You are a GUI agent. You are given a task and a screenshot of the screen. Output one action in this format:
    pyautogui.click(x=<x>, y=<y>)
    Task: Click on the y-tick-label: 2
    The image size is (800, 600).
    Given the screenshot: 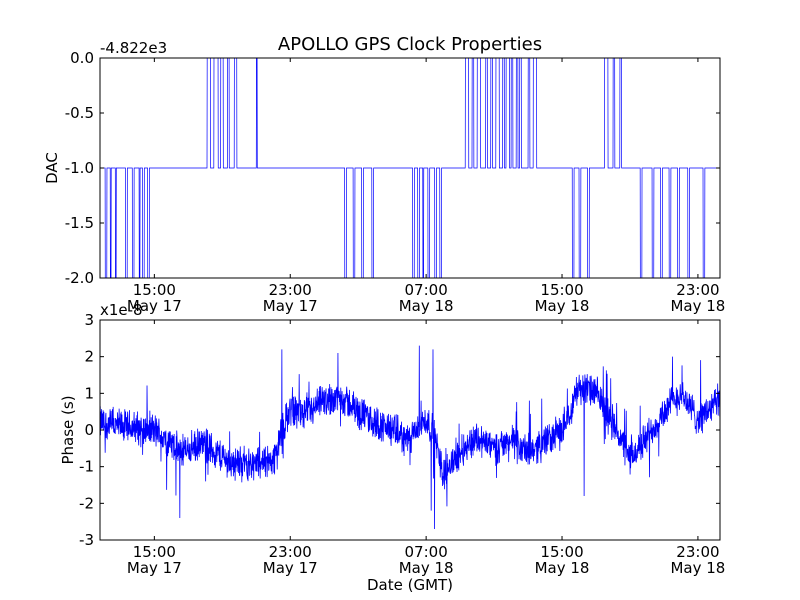 What is the action you would take?
    pyautogui.click(x=89, y=357)
    